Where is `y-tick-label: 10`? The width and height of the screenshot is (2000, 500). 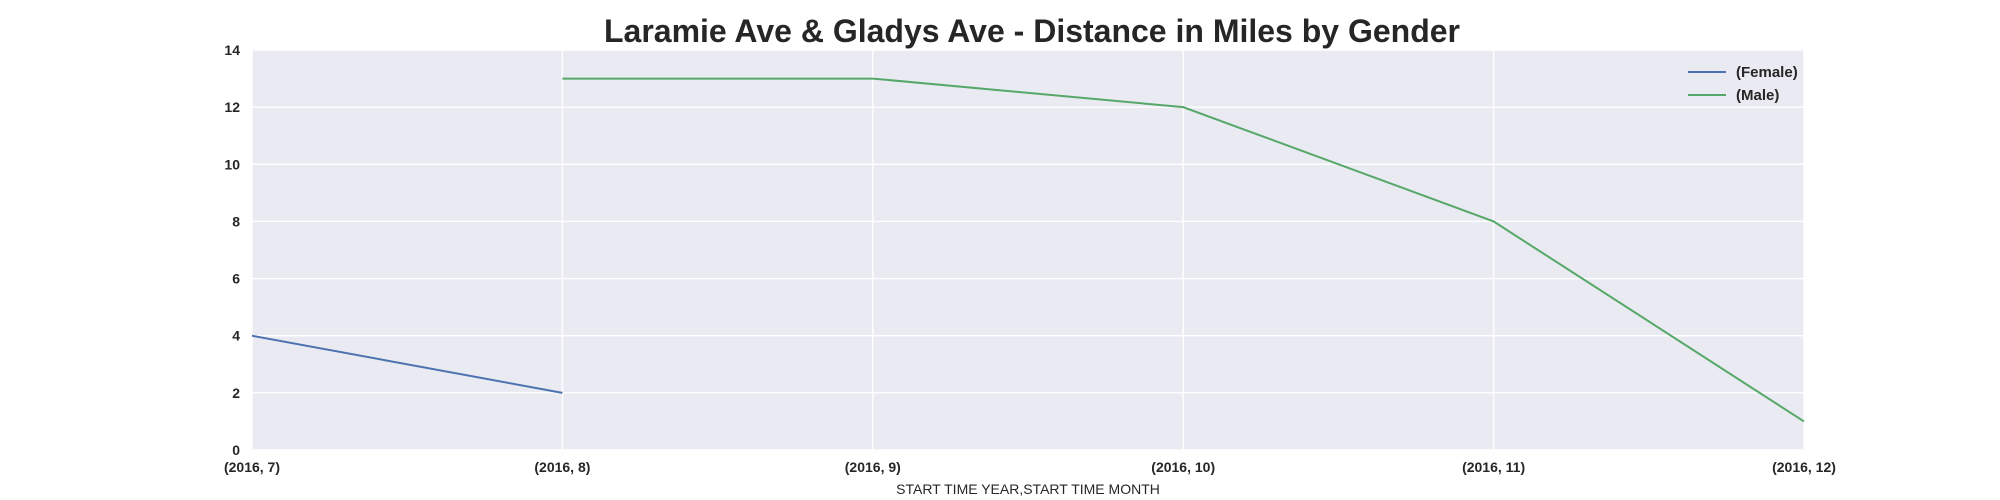 y-tick-label: 10 is located at coordinates (232, 164).